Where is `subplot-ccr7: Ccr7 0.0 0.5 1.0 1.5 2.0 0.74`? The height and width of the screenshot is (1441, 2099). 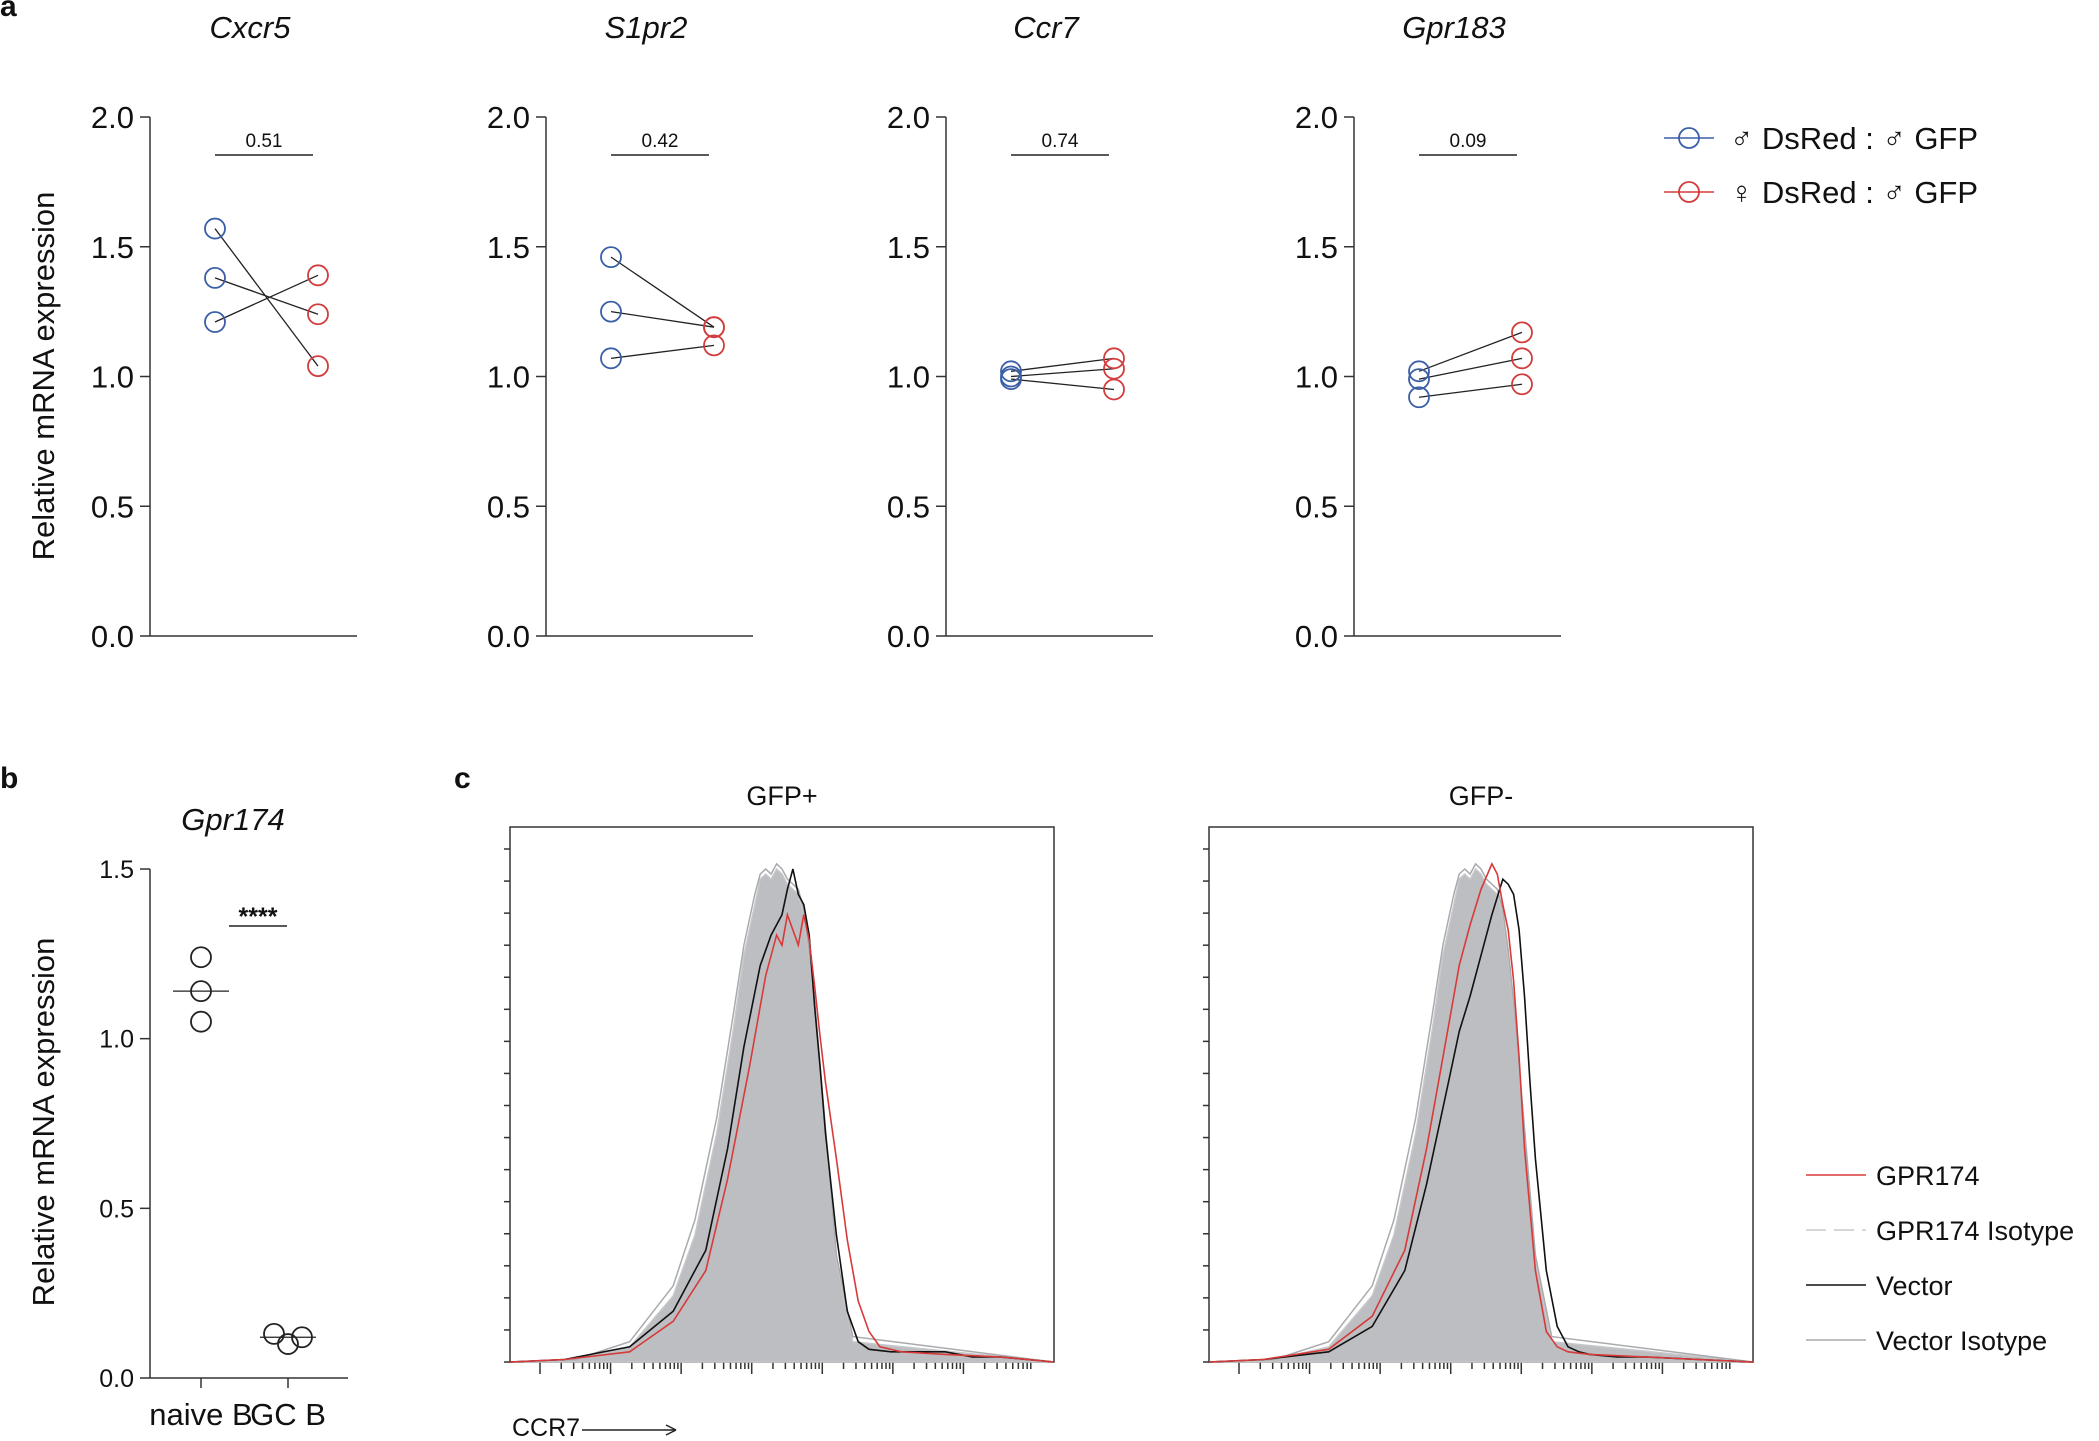 subplot-ccr7: Ccr7 0.0 0.5 1.0 1.5 2.0 0.74 is located at coordinates (1020, 332).